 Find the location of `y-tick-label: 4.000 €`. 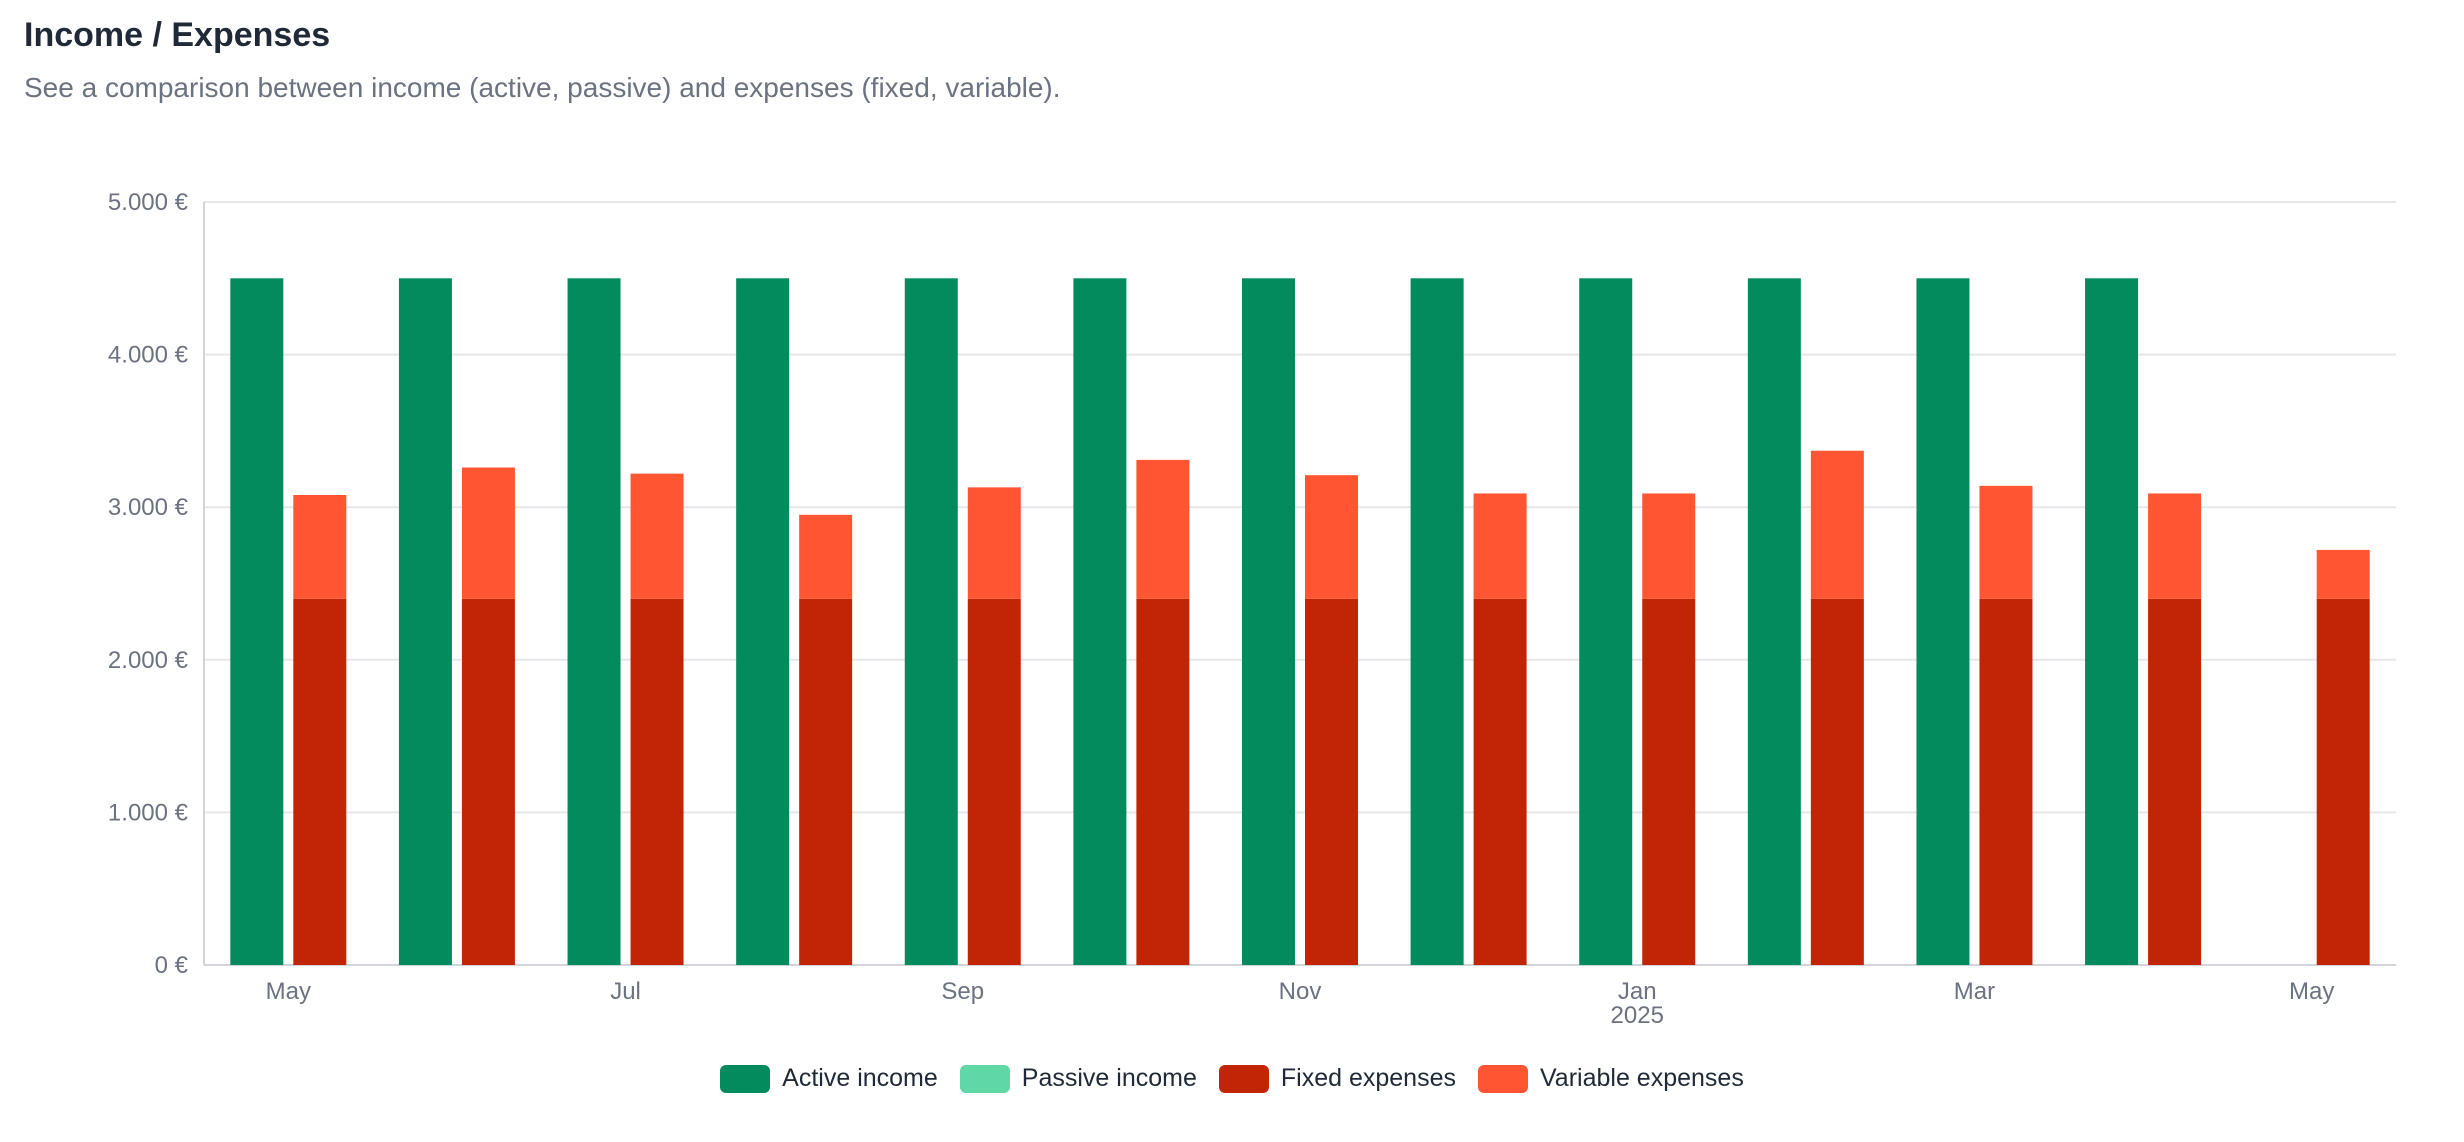

y-tick-label: 4.000 € is located at coordinates (148, 355).